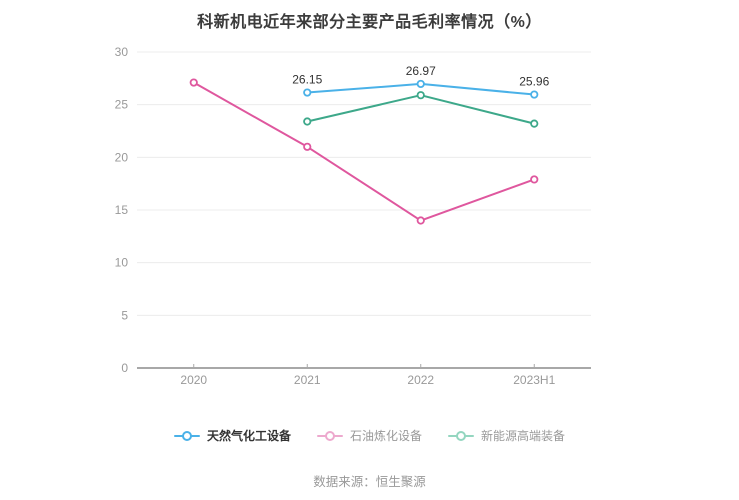 The image size is (739, 500). Describe the element at coordinates (420, 220) in the screenshot. I see `data-point-石油炼化设备-2022` at that location.